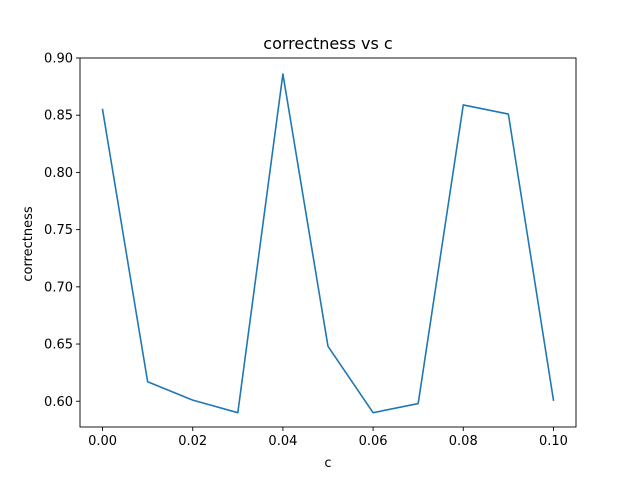  Describe the element at coordinates (553, 441) in the screenshot. I see `x-tick-label: 0.10` at that location.